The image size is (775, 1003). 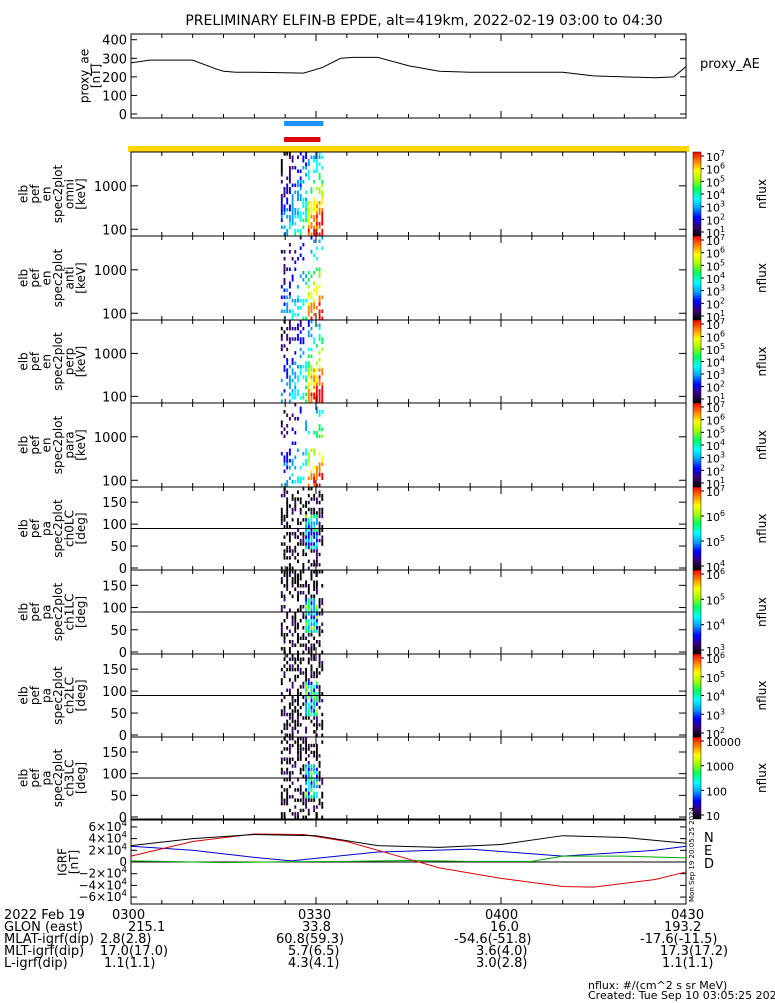 I want to click on spec-panel-4-ylabel-line: elb, so click(x=23, y=445).